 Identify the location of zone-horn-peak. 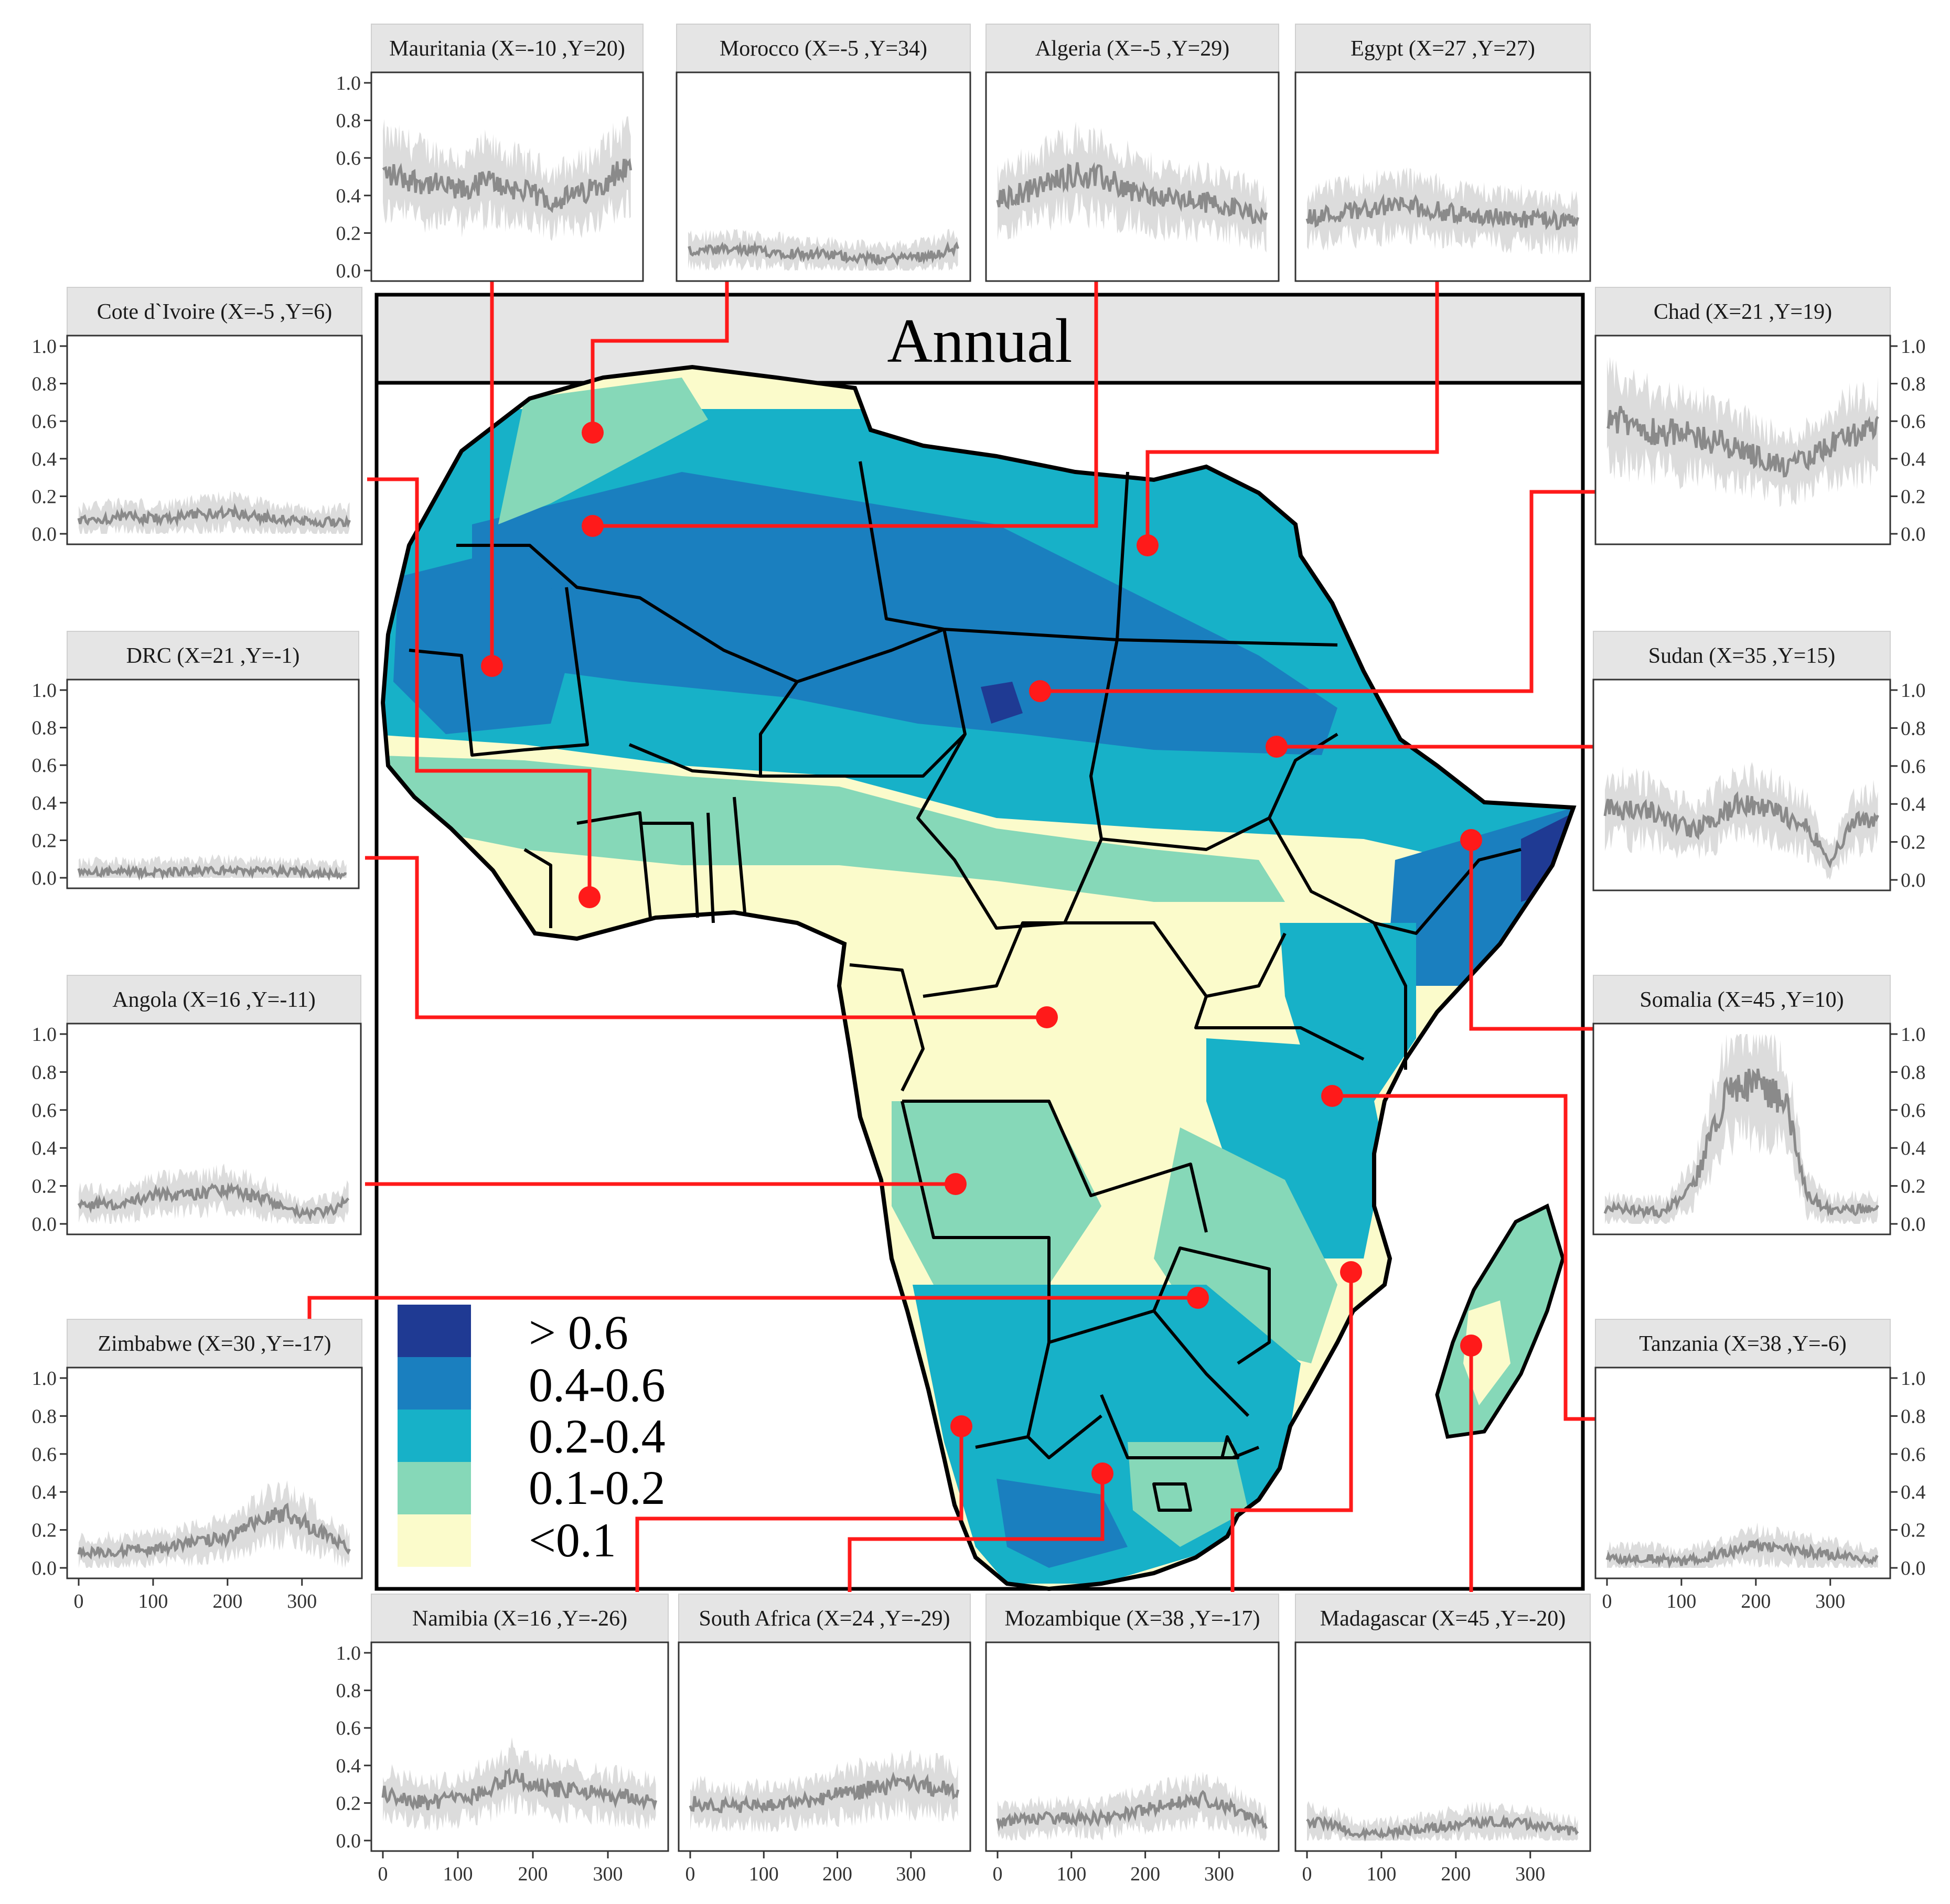
(1547, 857).